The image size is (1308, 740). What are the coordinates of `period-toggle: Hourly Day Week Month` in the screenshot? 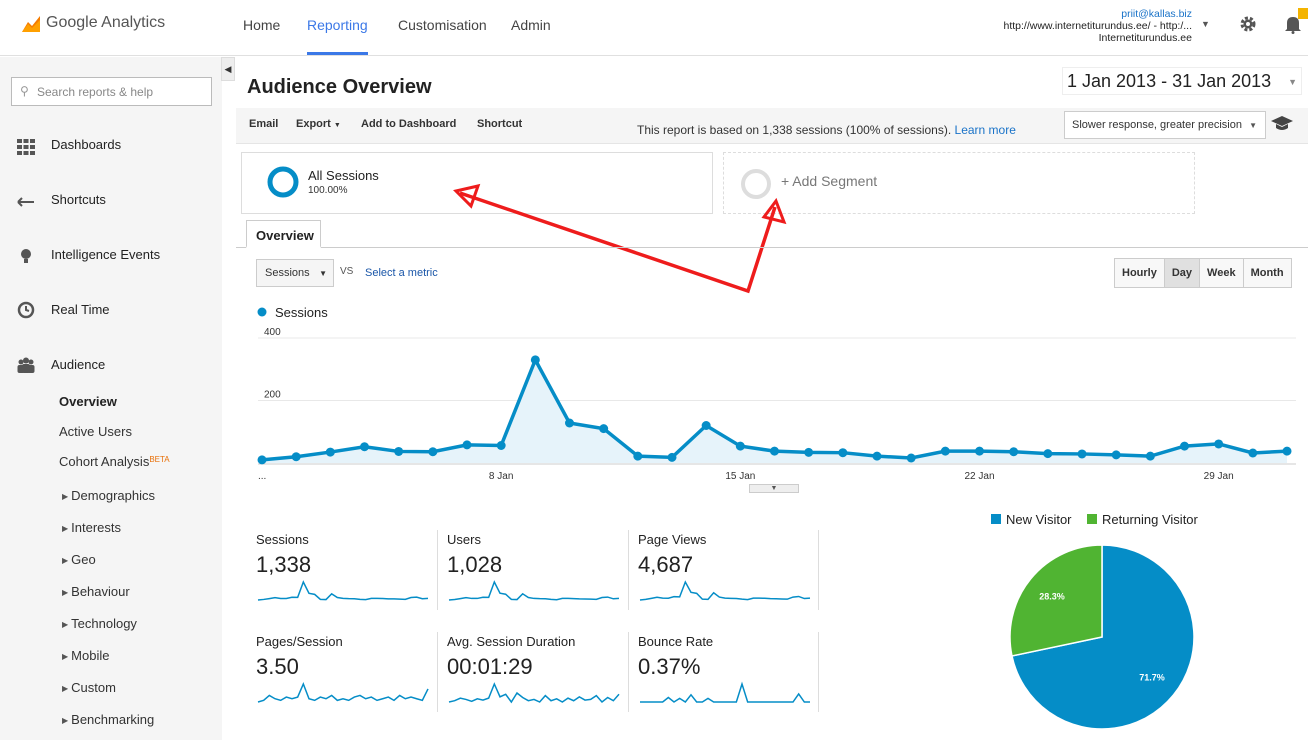 It's located at (1203, 273).